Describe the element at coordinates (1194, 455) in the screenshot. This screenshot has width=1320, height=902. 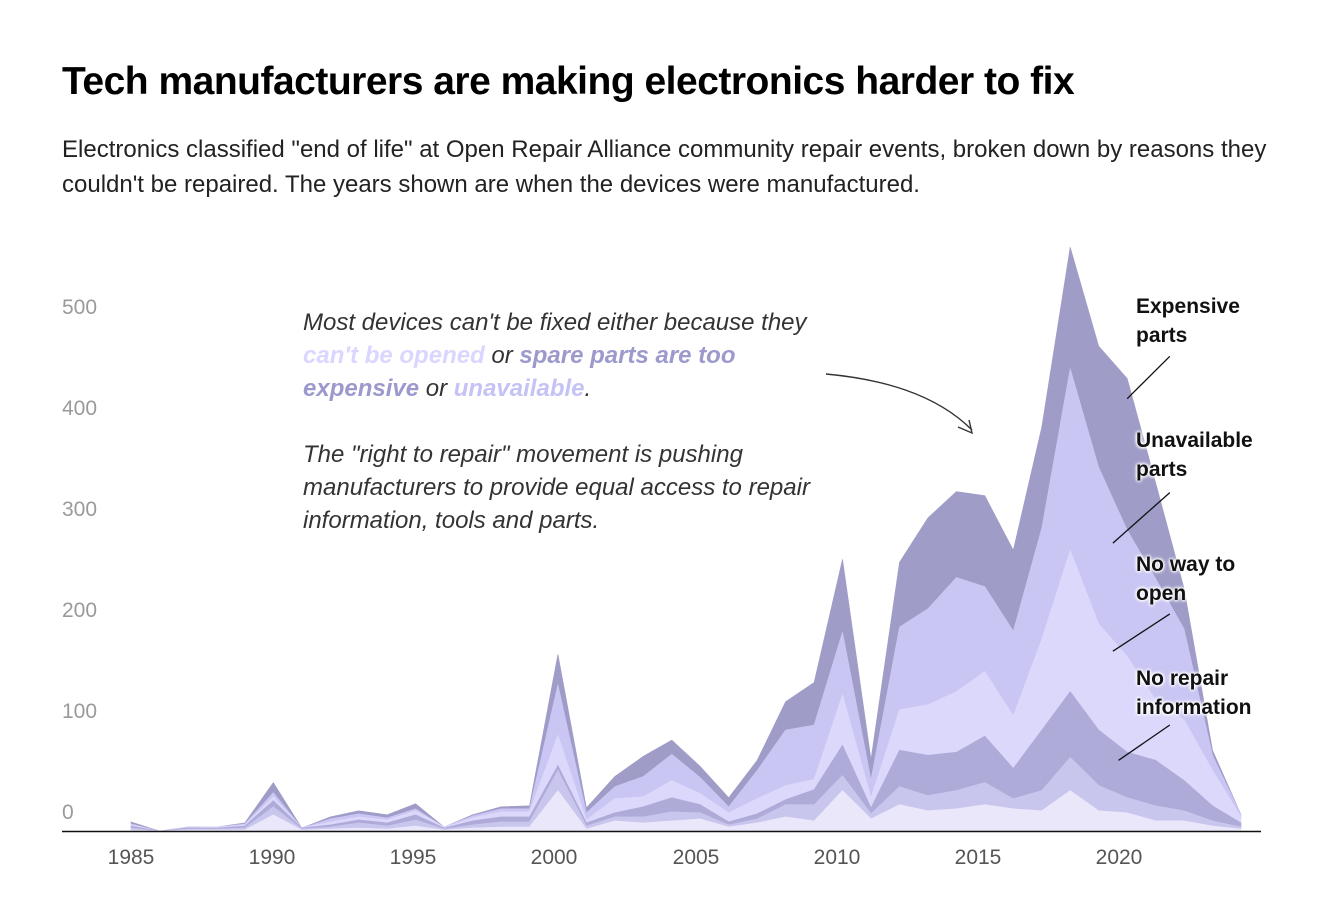
I see `series-label-unavailable-parts: Unavailable parts` at that location.